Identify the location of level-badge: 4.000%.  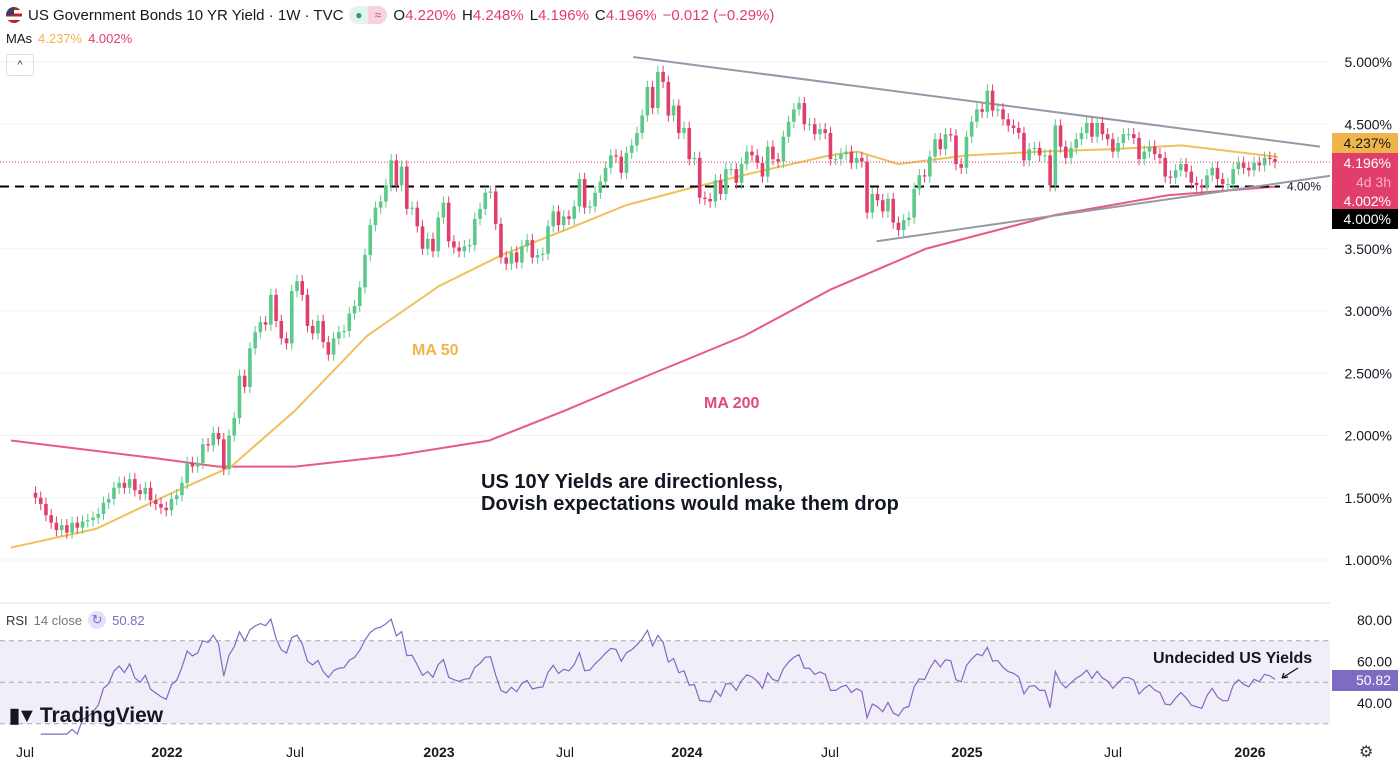
(1365, 219).